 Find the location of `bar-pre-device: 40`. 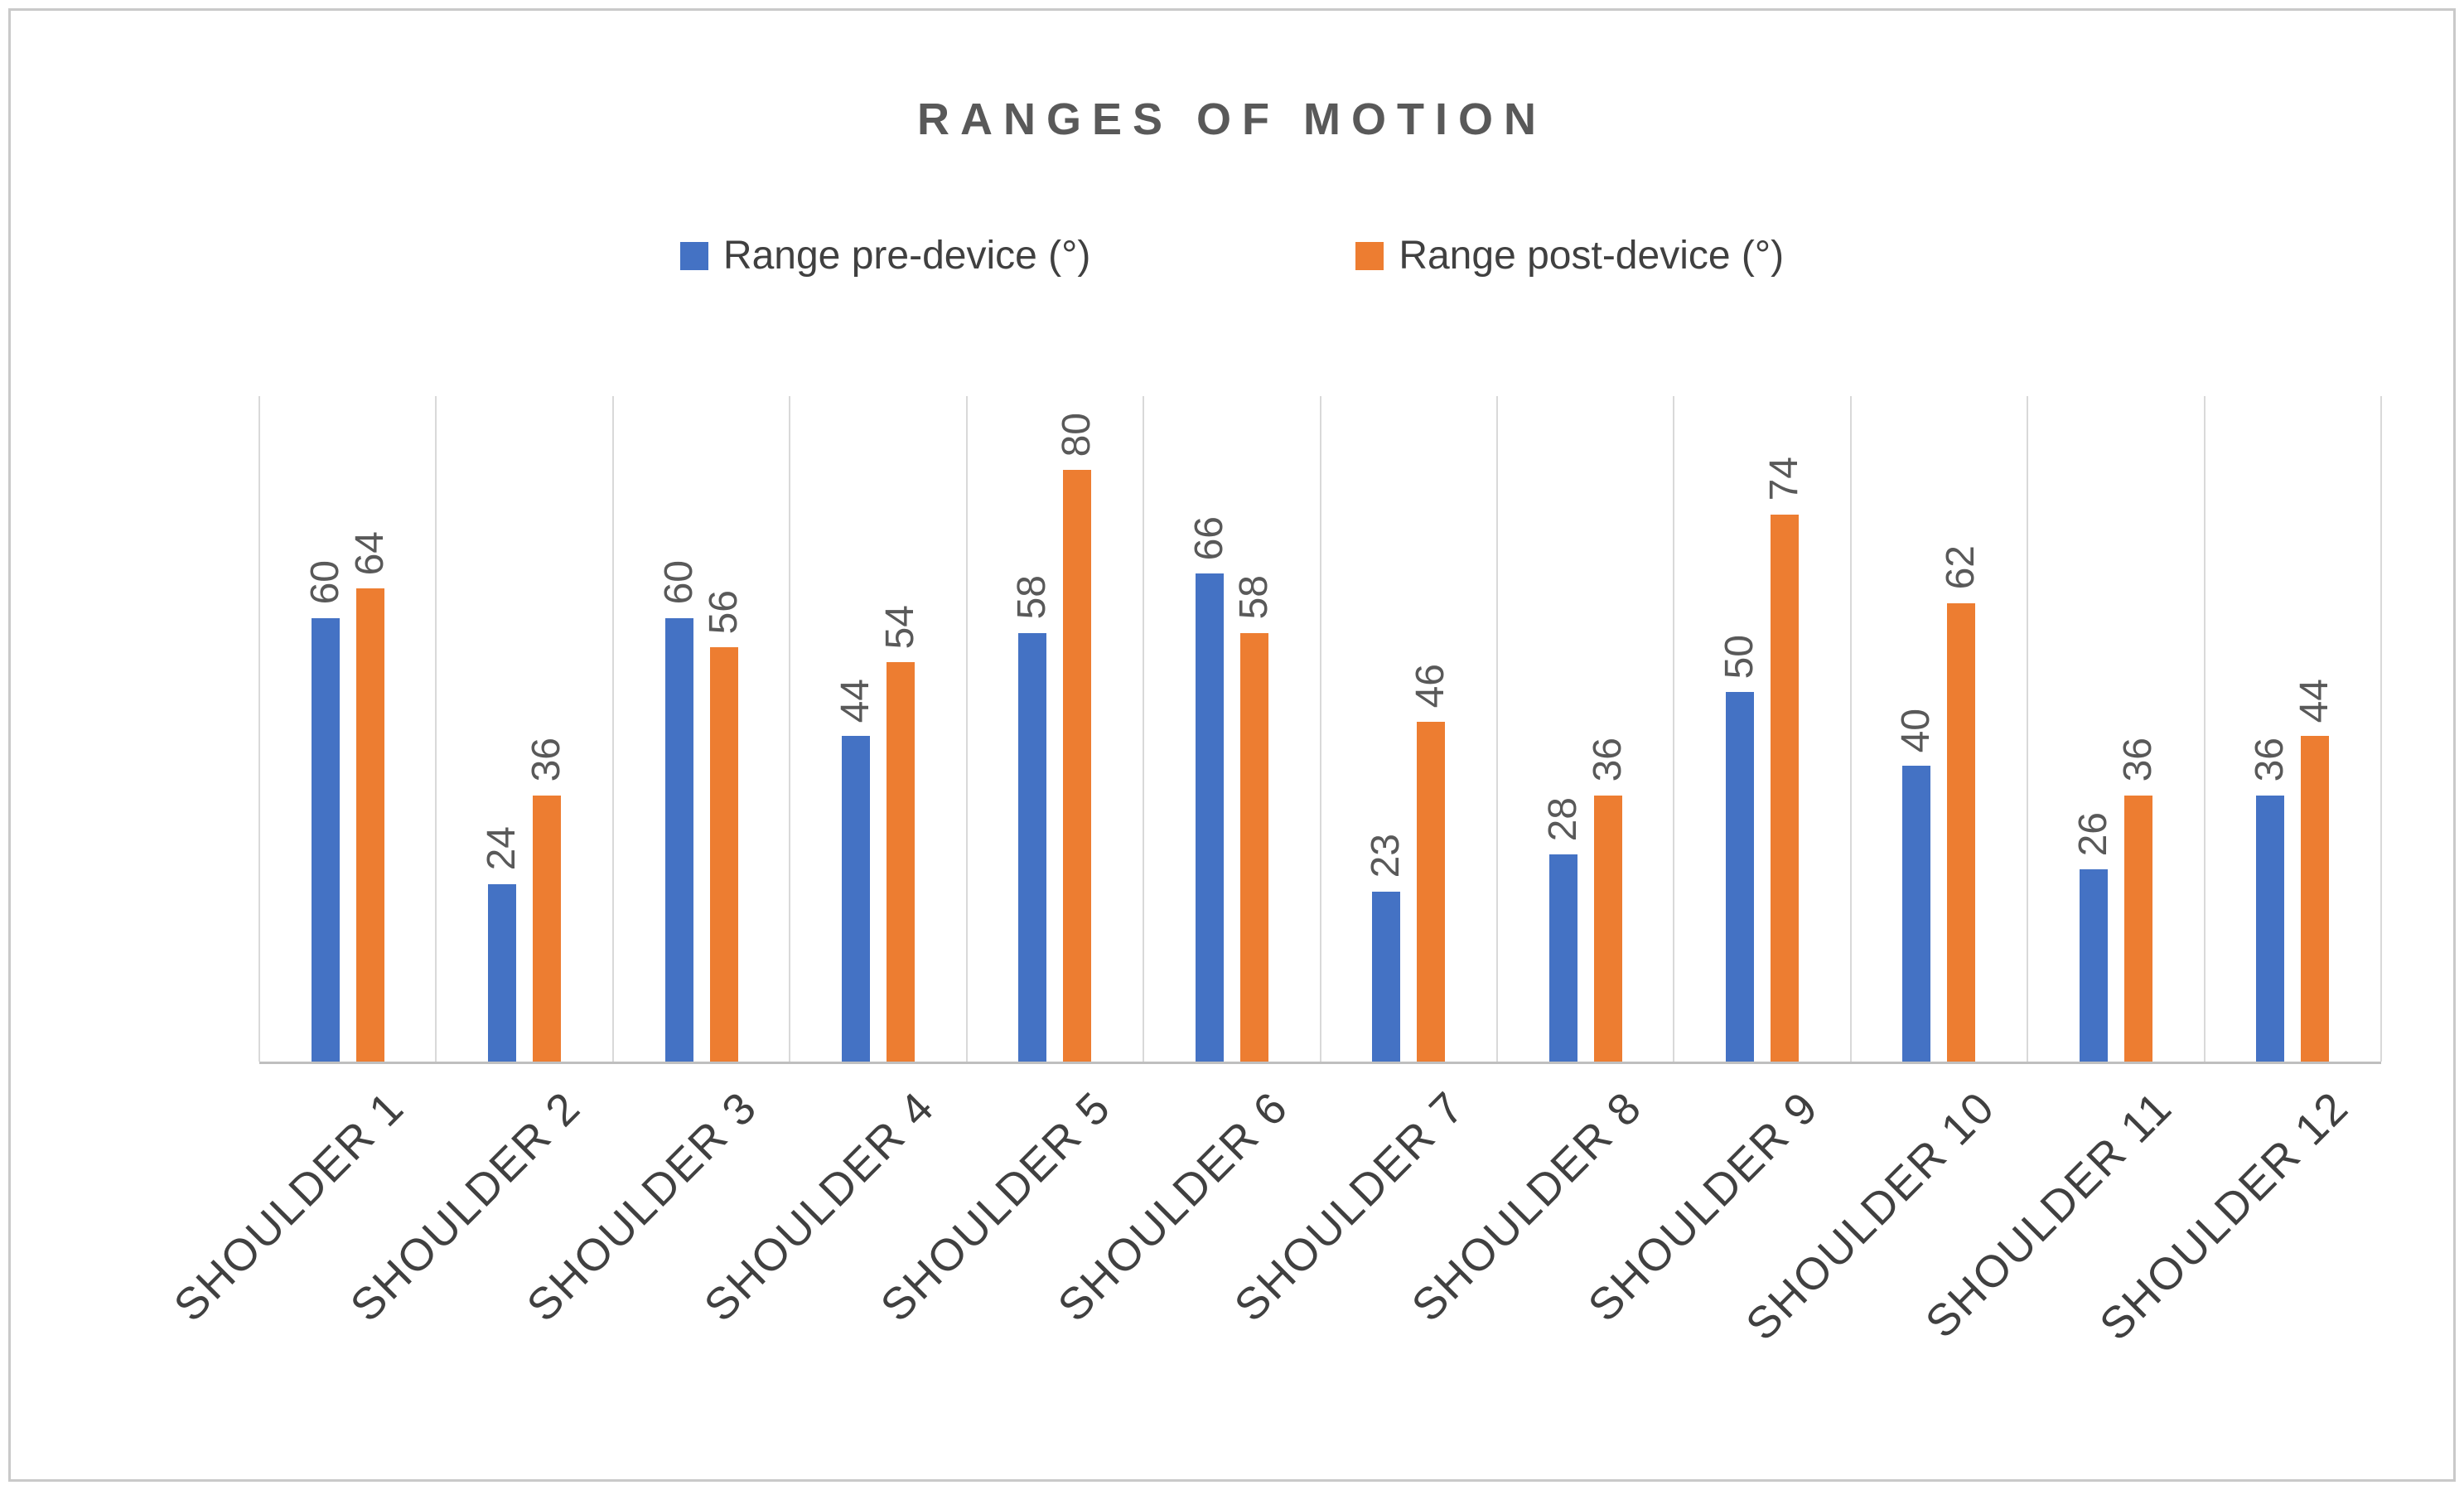

bar-pre-device: 40 is located at coordinates (1916, 886).